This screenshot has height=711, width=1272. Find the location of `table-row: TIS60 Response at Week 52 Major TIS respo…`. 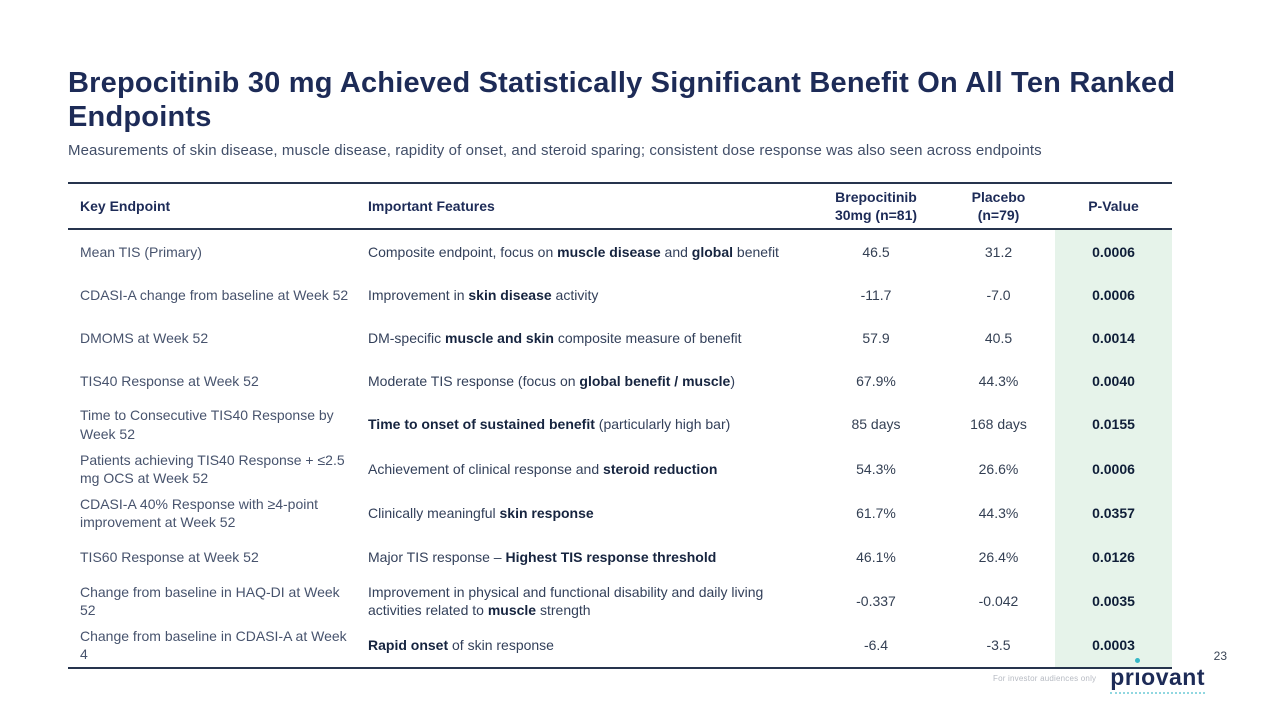

table-row: TIS60 Response at Week 52 Major TIS respo… is located at coordinates (620, 557).